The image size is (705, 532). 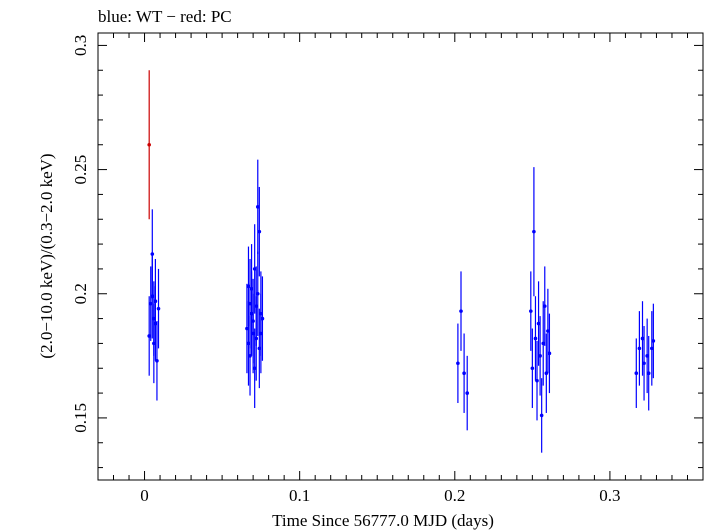 I want to click on chart-title: blue: WT − red: PC, so click(x=165, y=16).